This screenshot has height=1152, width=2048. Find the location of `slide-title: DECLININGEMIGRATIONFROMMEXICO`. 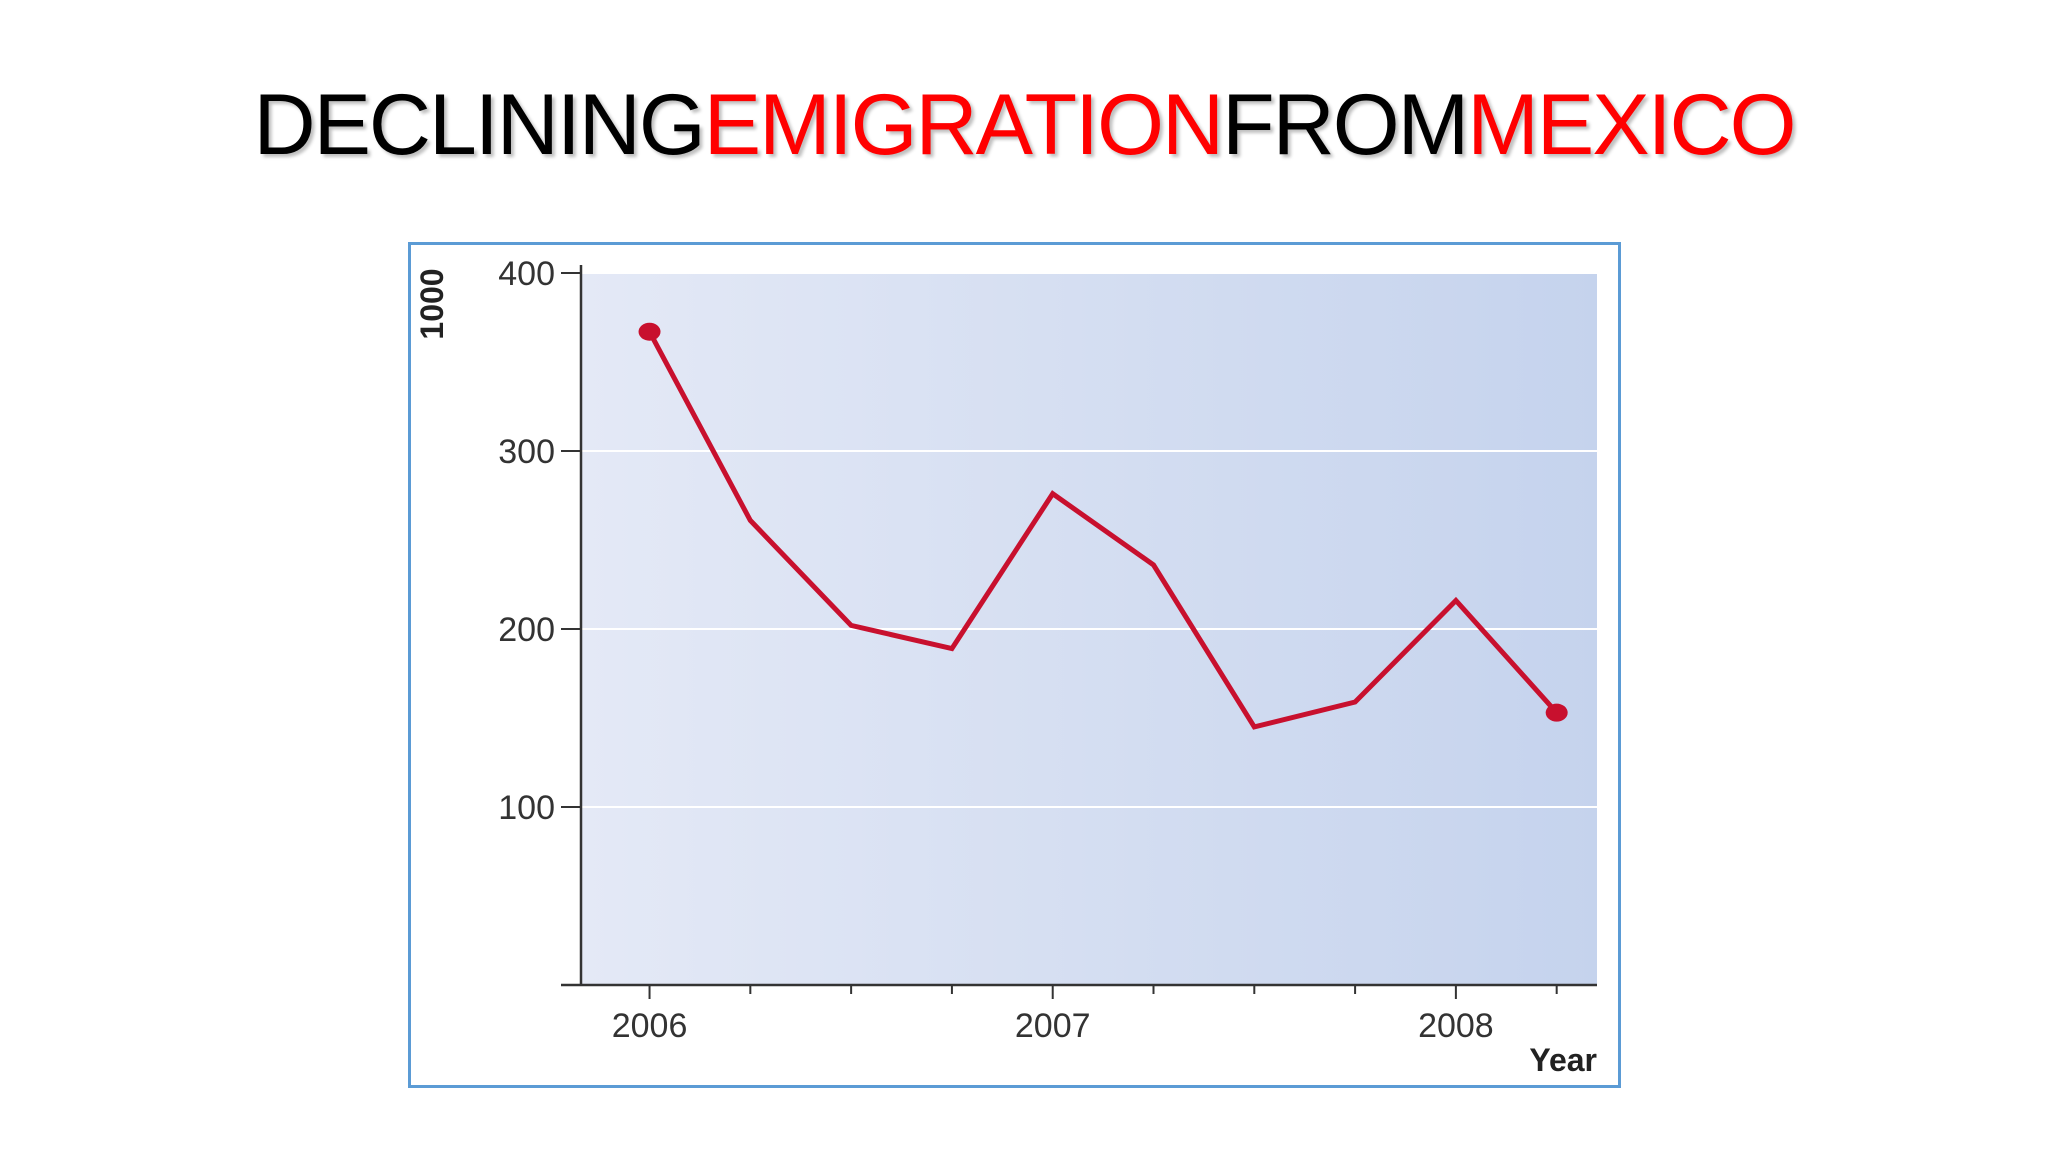

slide-title: DECLININGEMIGRATIONFROMMEXICO is located at coordinates (1024, 125).